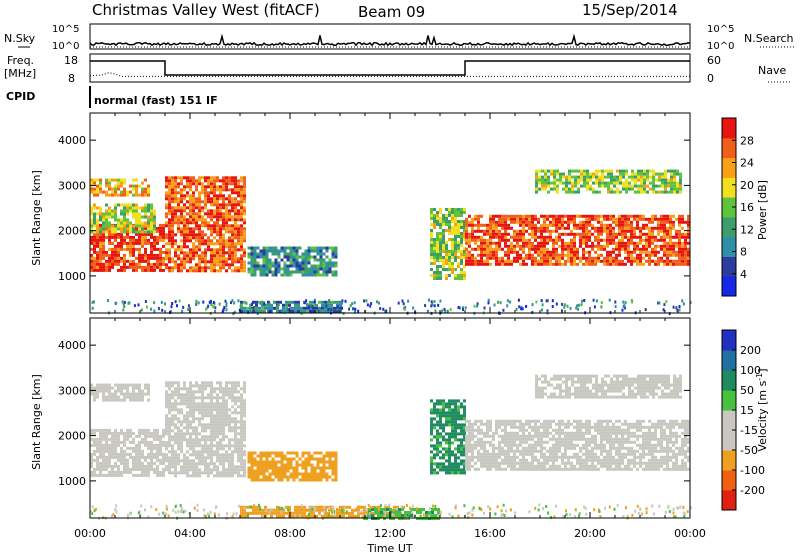  What do you see at coordinates (72, 140) in the screenshot?
I see `y-tick-label: 4000` at bounding box center [72, 140].